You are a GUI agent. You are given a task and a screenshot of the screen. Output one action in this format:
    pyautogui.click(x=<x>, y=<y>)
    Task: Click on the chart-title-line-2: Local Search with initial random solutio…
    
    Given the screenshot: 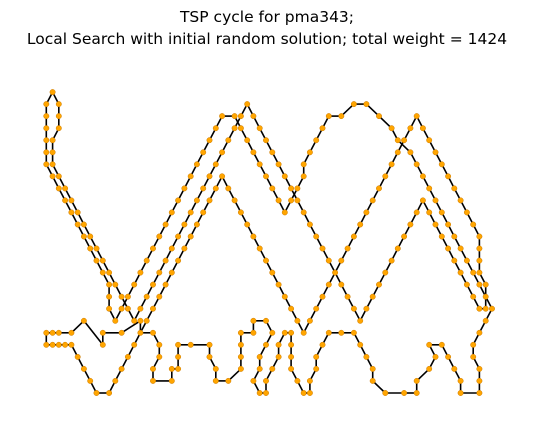 What is the action you would take?
    pyautogui.click(x=267, y=39)
    